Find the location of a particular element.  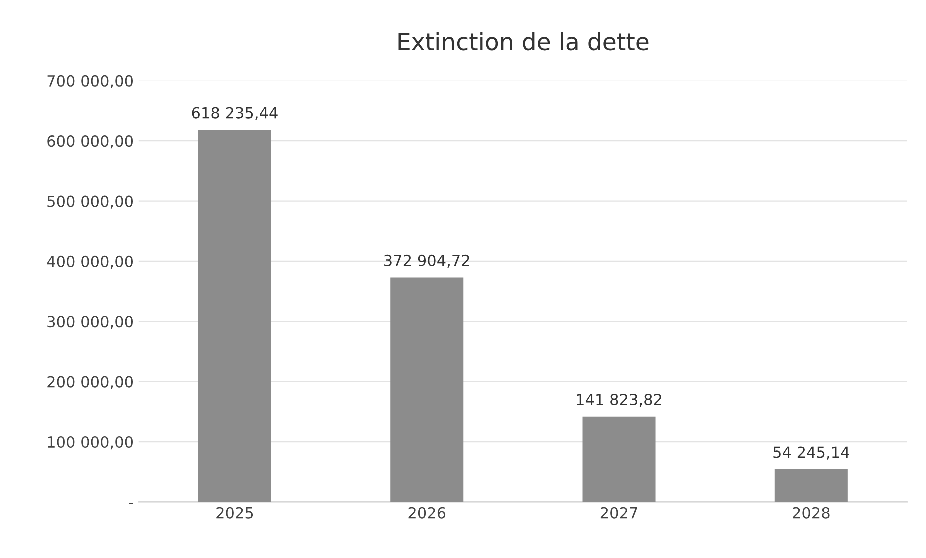

y-tick-label: 300 000,00 is located at coordinates (91, 323).